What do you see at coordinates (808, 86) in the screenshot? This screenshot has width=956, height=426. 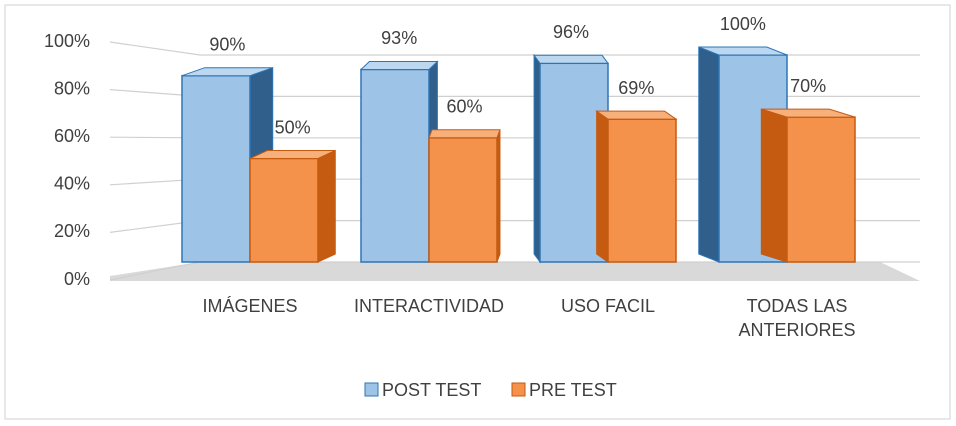 I see `value-label: 70%` at bounding box center [808, 86].